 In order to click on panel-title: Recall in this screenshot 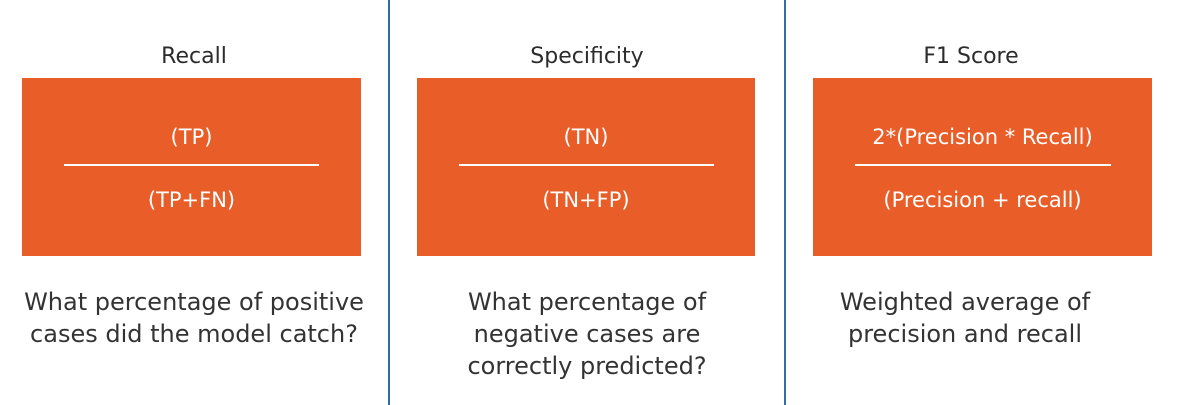, I will do `click(194, 56)`.